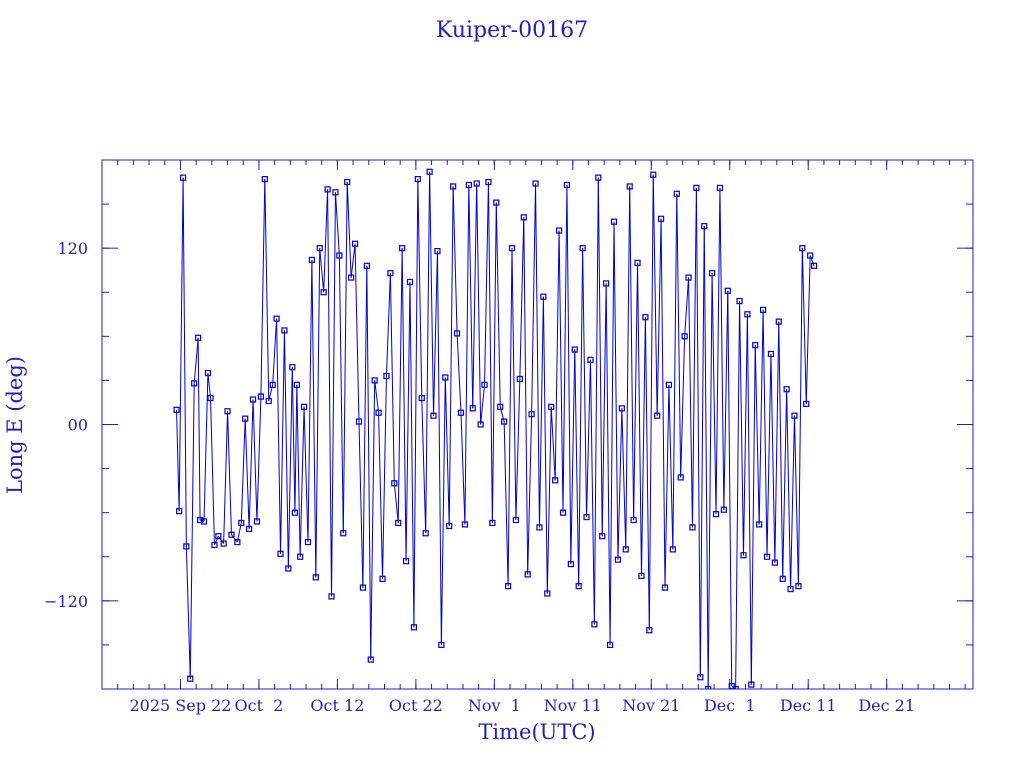 This screenshot has width=1024, height=768. I want to click on y-axis-label: Long E (deg), so click(15, 425).